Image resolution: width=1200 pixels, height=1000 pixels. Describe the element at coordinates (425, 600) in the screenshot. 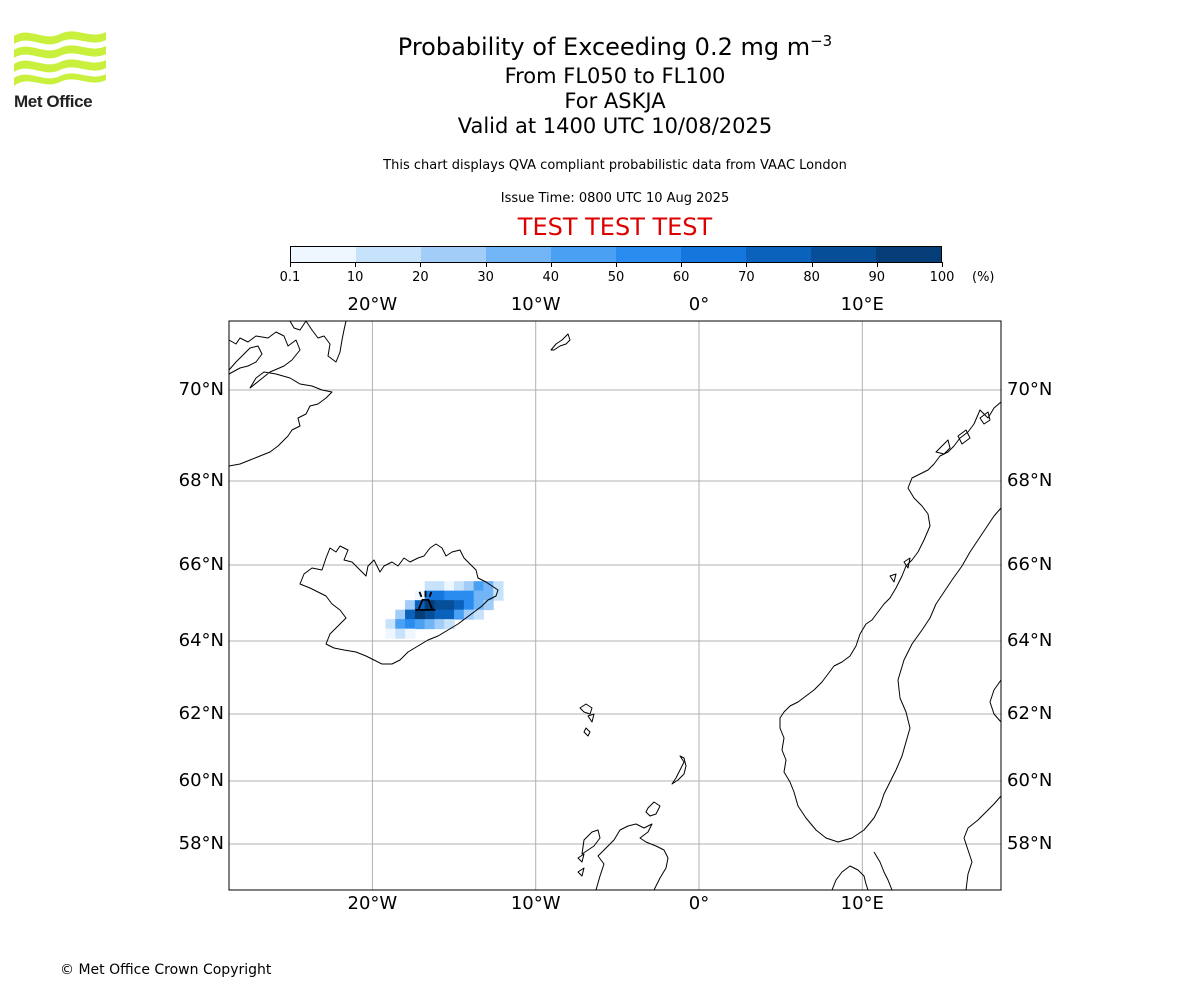

I see `volcano-icon` at that location.